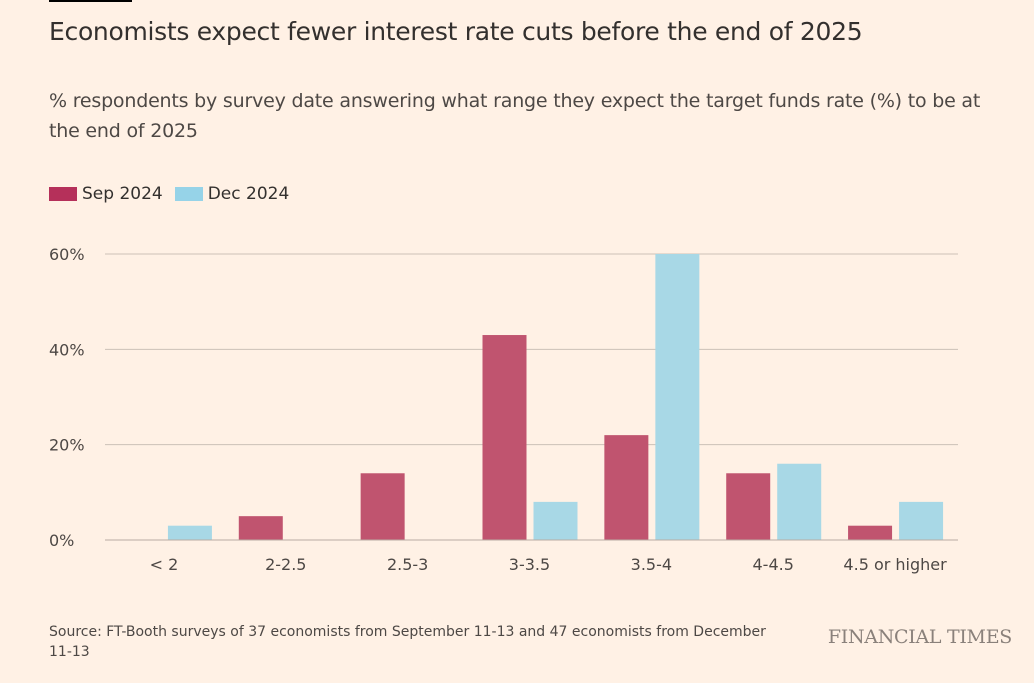 Image resolution: width=1034 pixels, height=683 pixels. I want to click on legend-item-sep: Sep 2024, so click(106, 194).